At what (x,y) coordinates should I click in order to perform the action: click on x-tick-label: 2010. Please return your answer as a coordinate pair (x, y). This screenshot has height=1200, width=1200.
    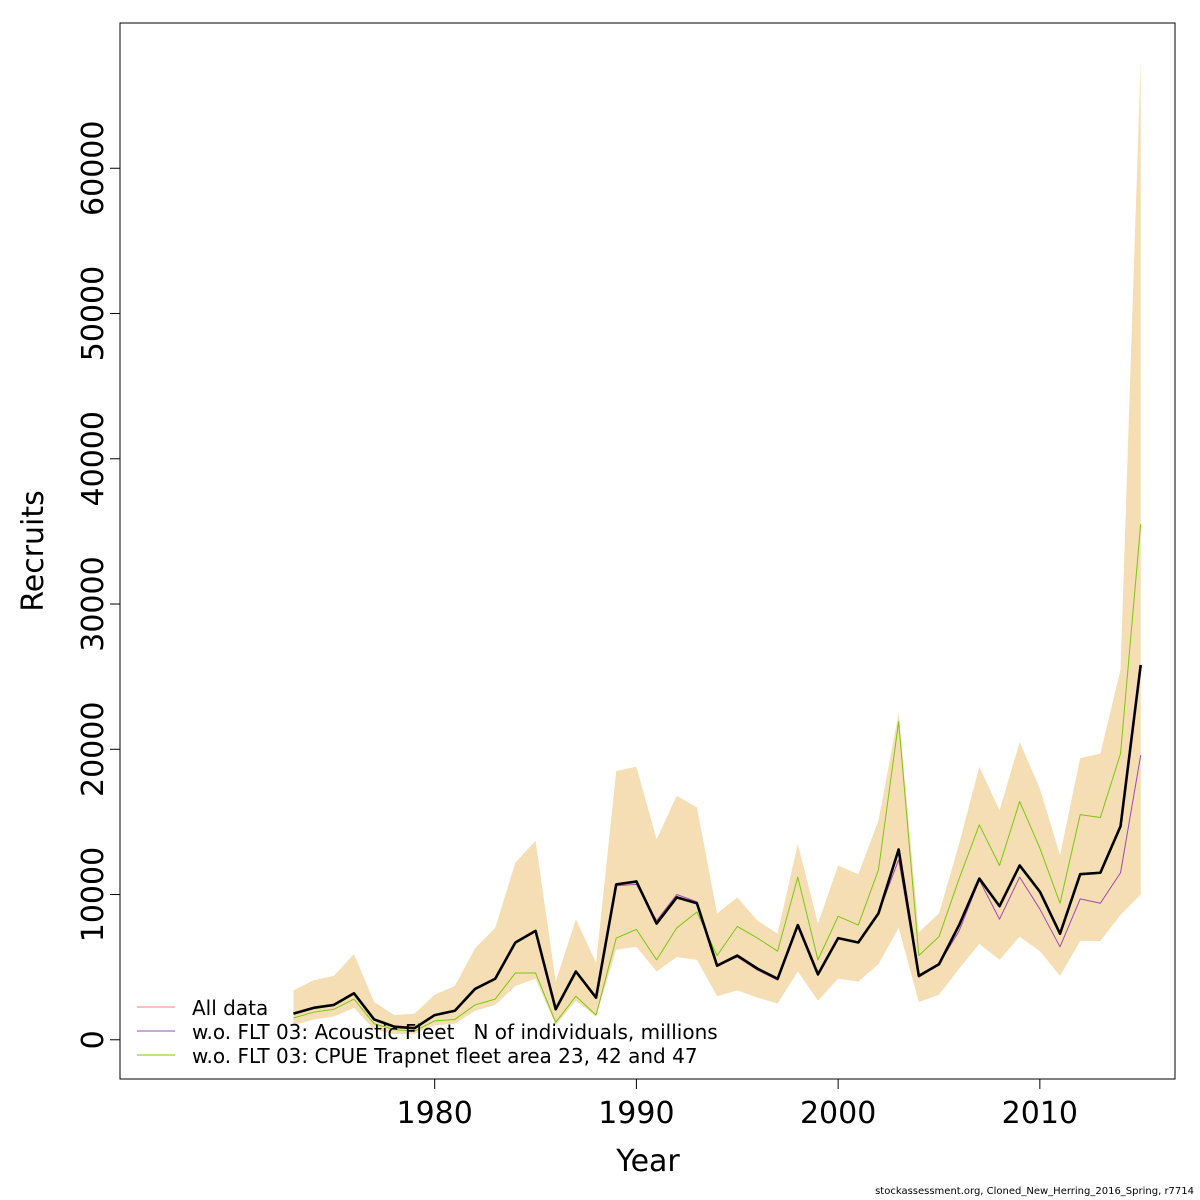
    Looking at the image, I should click on (1040, 1113).